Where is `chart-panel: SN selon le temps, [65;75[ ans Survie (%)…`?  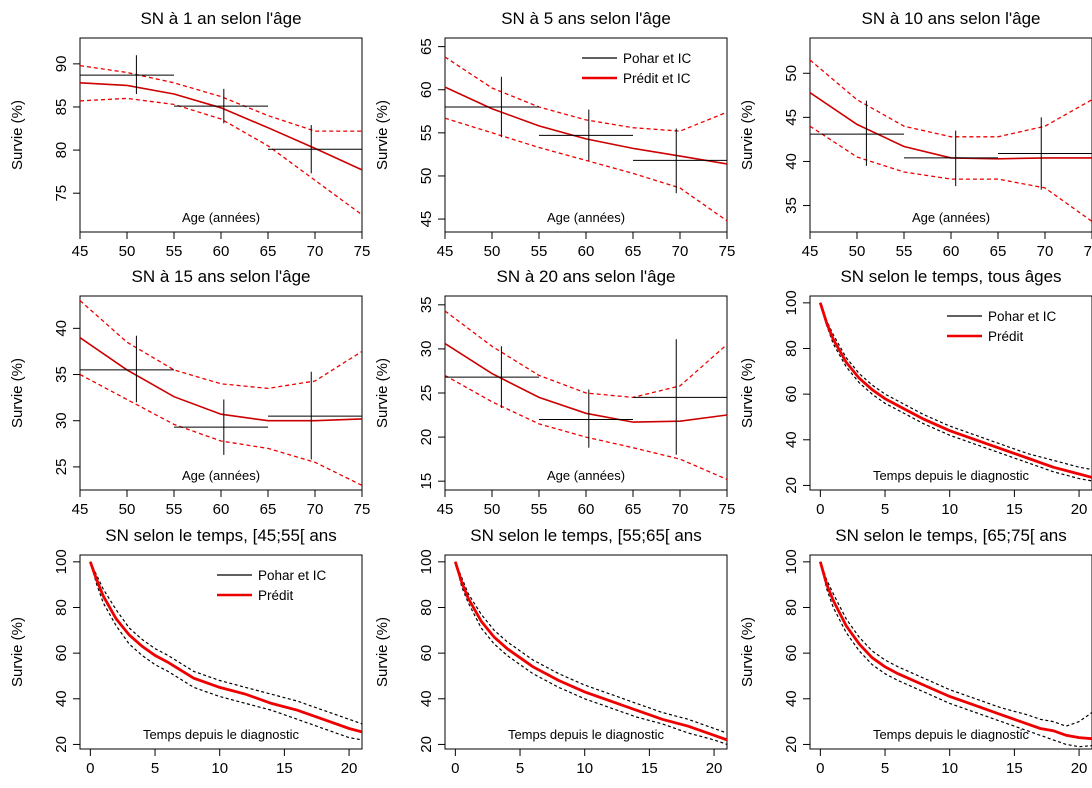
chart-panel: SN selon le temps, [65;75[ ans Survie (%)… is located at coordinates (915, 651).